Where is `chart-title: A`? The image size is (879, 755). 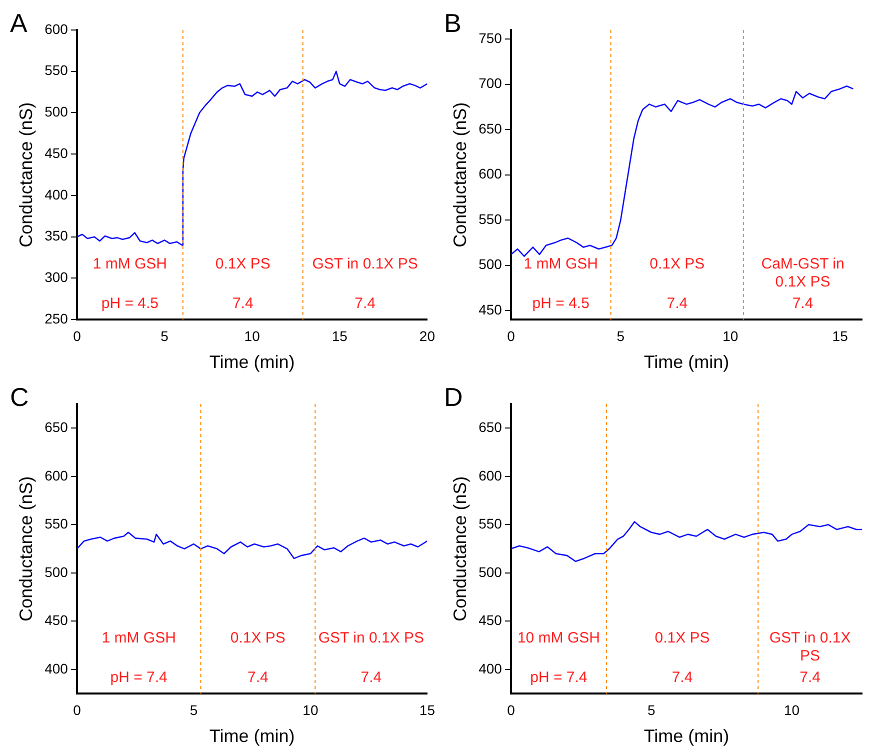
chart-title: A is located at coordinates (19, 23).